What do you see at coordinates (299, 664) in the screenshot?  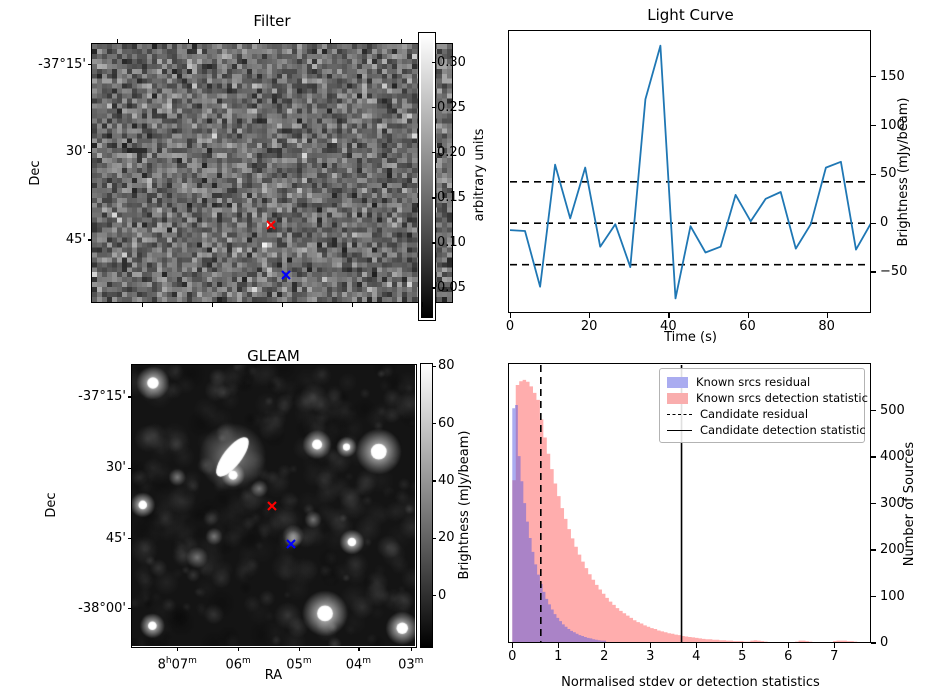 I see `tick-label: 05m` at bounding box center [299, 664].